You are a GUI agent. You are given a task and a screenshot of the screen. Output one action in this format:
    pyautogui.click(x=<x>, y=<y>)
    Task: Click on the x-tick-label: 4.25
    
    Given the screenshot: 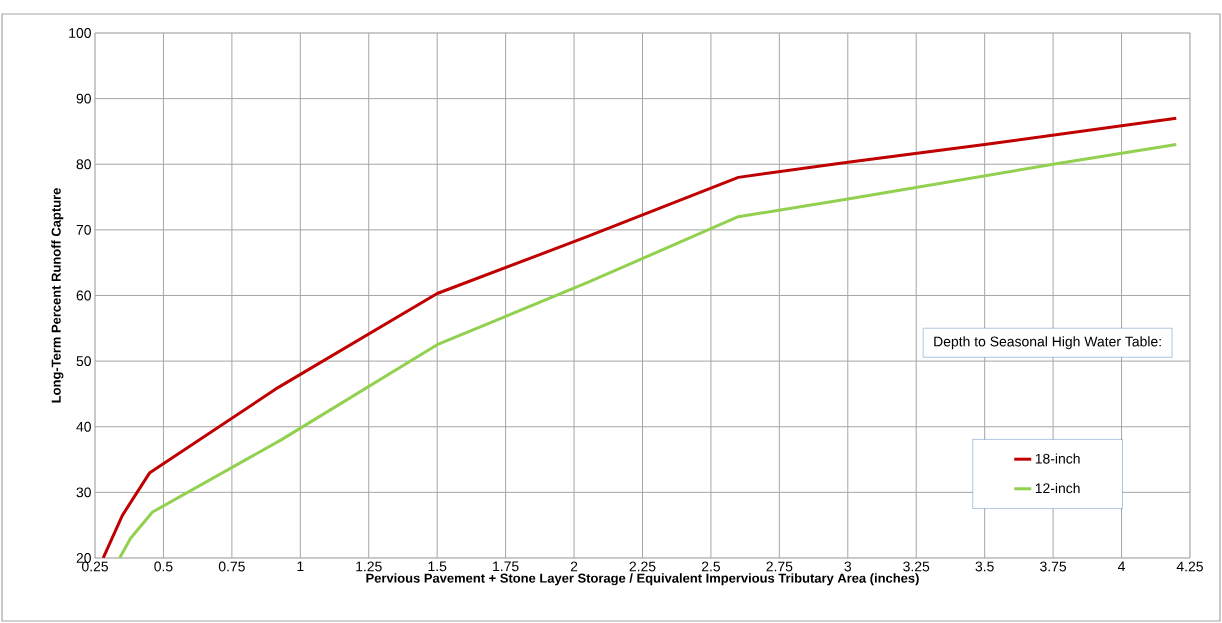 What is the action you would take?
    pyautogui.click(x=1189, y=566)
    